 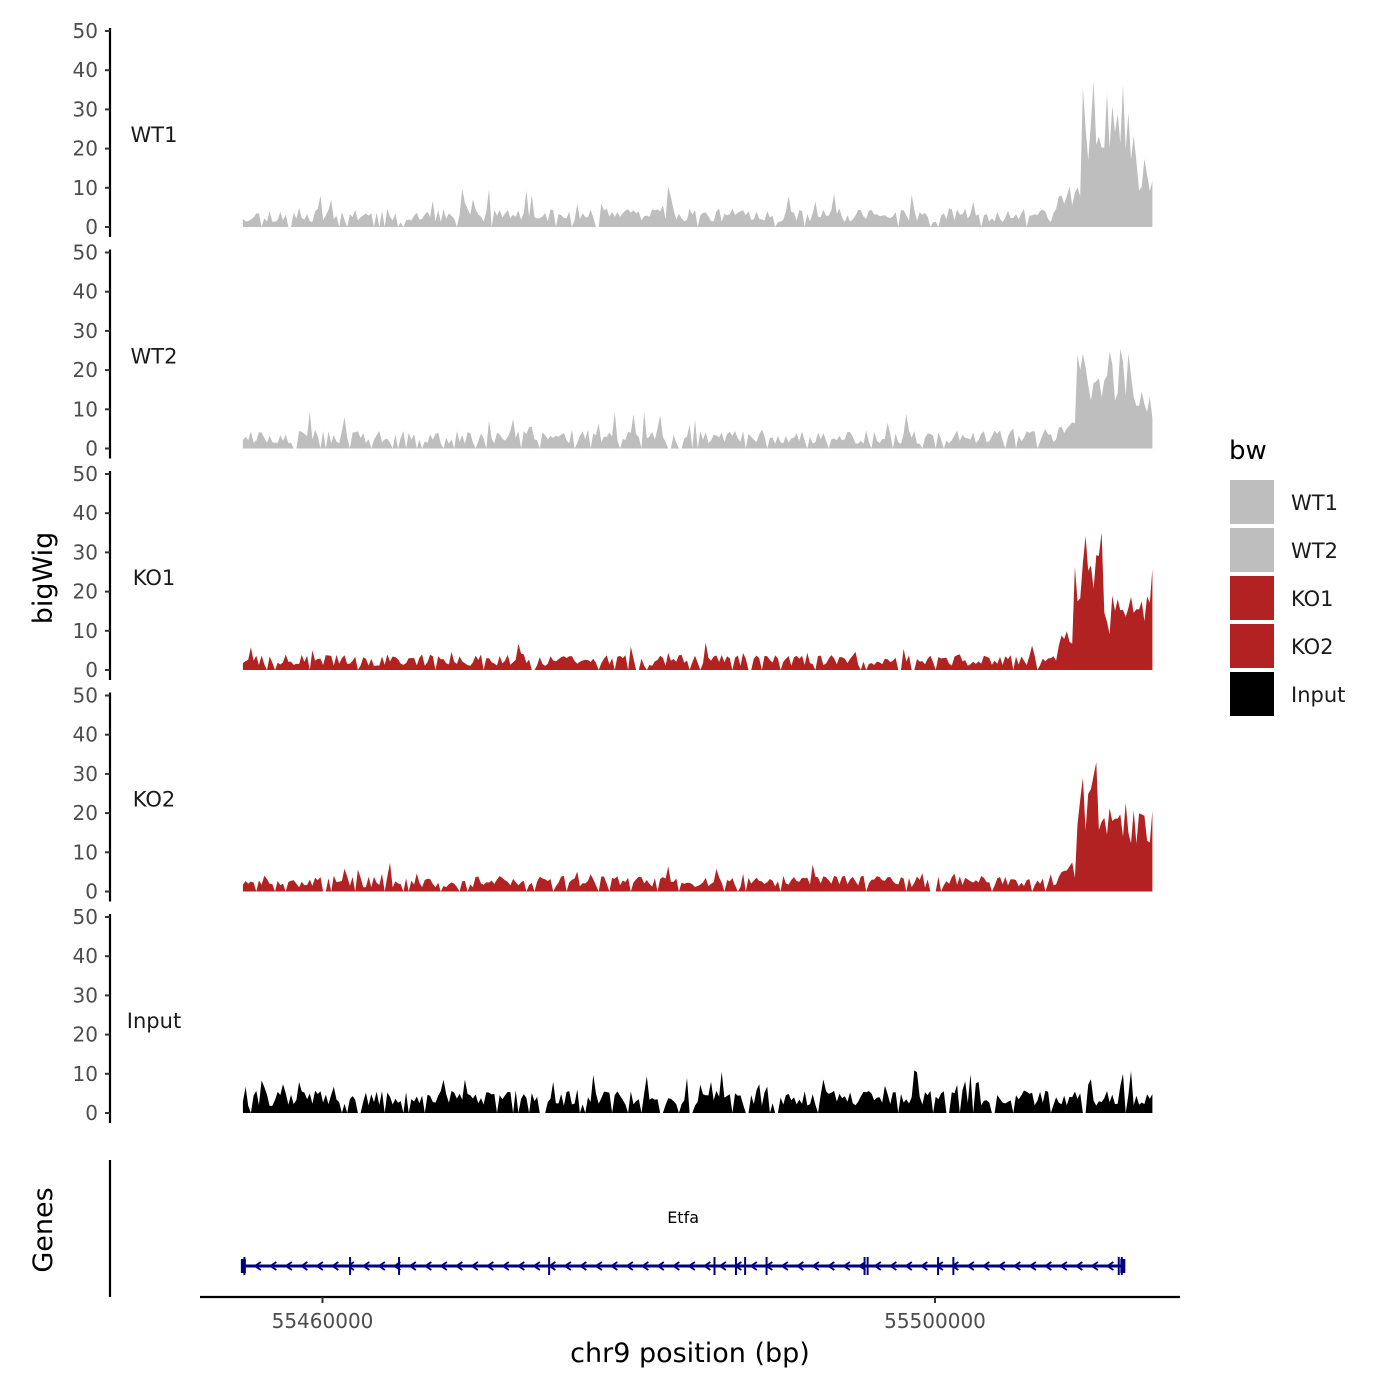 What do you see at coordinates (1312, 647) in the screenshot?
I see `legend-label: KO2` at bounding box center [1312, 647].